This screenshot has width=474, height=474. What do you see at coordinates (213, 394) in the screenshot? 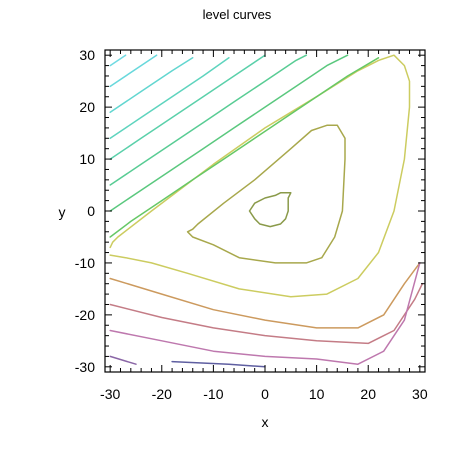
I see `x-tick-label: -10` at bounding box center [213, 394].